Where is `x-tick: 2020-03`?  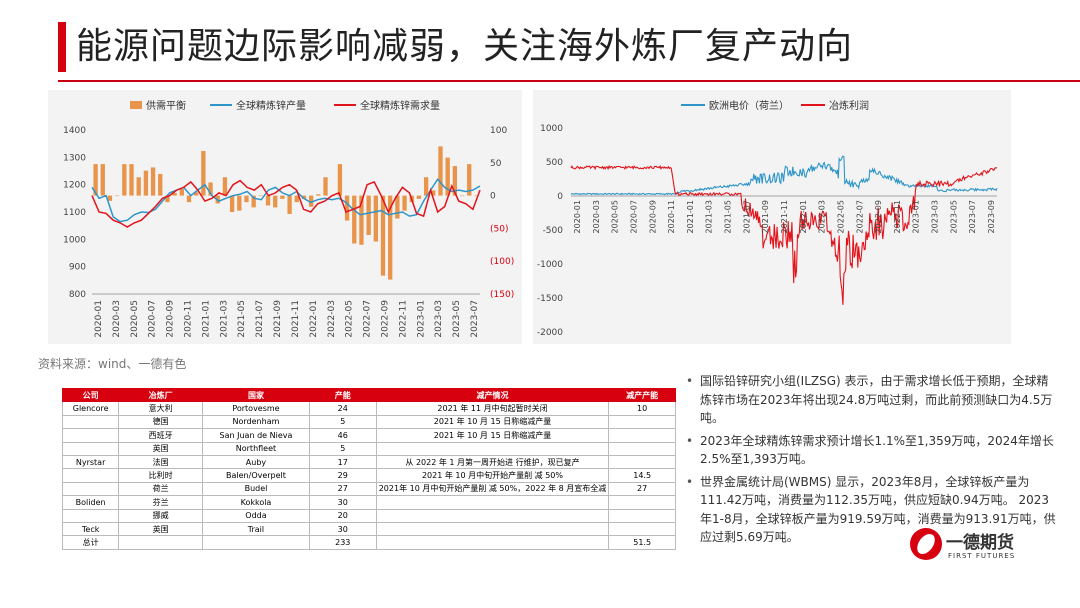 x-tick: 2020-03 is located at coordinates (117, 319).